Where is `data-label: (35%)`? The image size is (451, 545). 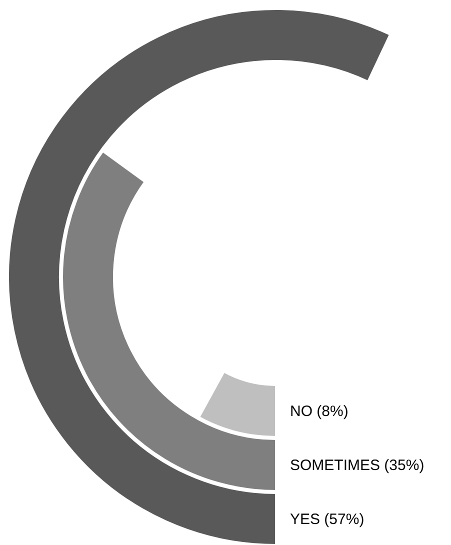
data-label: (35%) is located at coordinates (404, 465).